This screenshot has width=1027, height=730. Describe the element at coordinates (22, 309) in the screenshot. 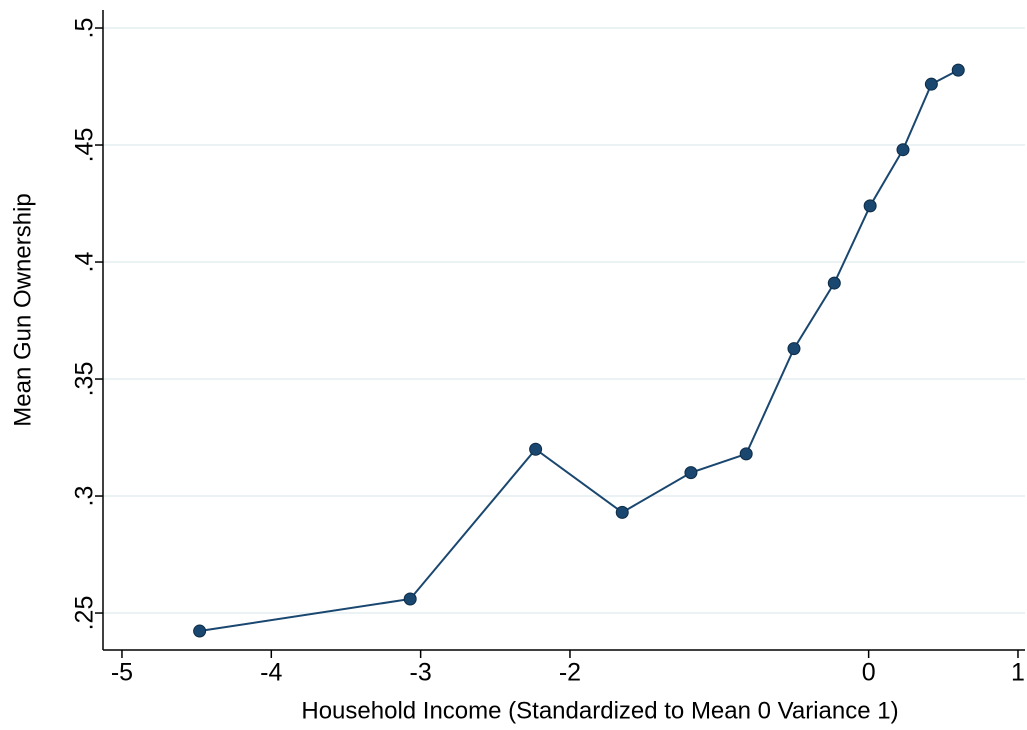

I see `y-axis-title: Mean Gun Ownership` at that location.